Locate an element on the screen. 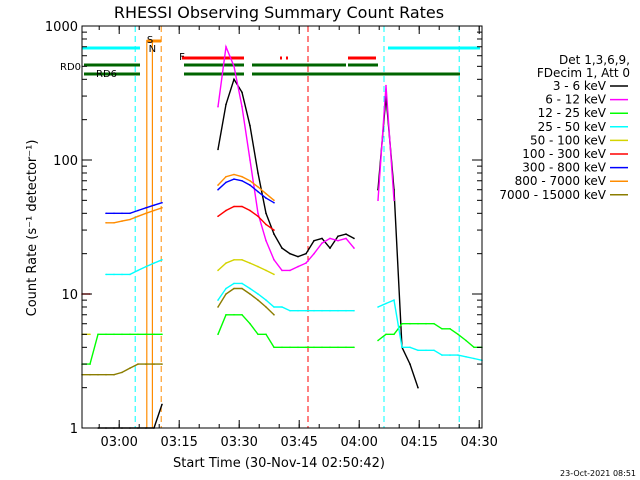 Image resolution: width=640 pixels, height=480 pixels. x-tick-label: 04:15 is located at coordinates (418, 442).